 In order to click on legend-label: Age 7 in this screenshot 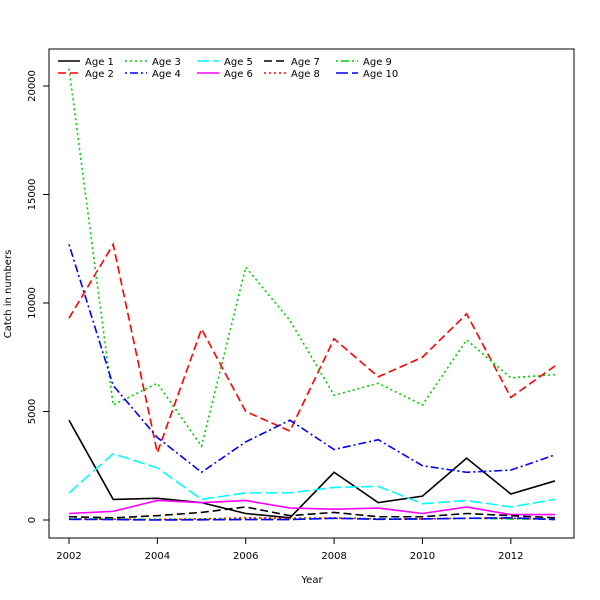, I will do `click(305, 62)`.